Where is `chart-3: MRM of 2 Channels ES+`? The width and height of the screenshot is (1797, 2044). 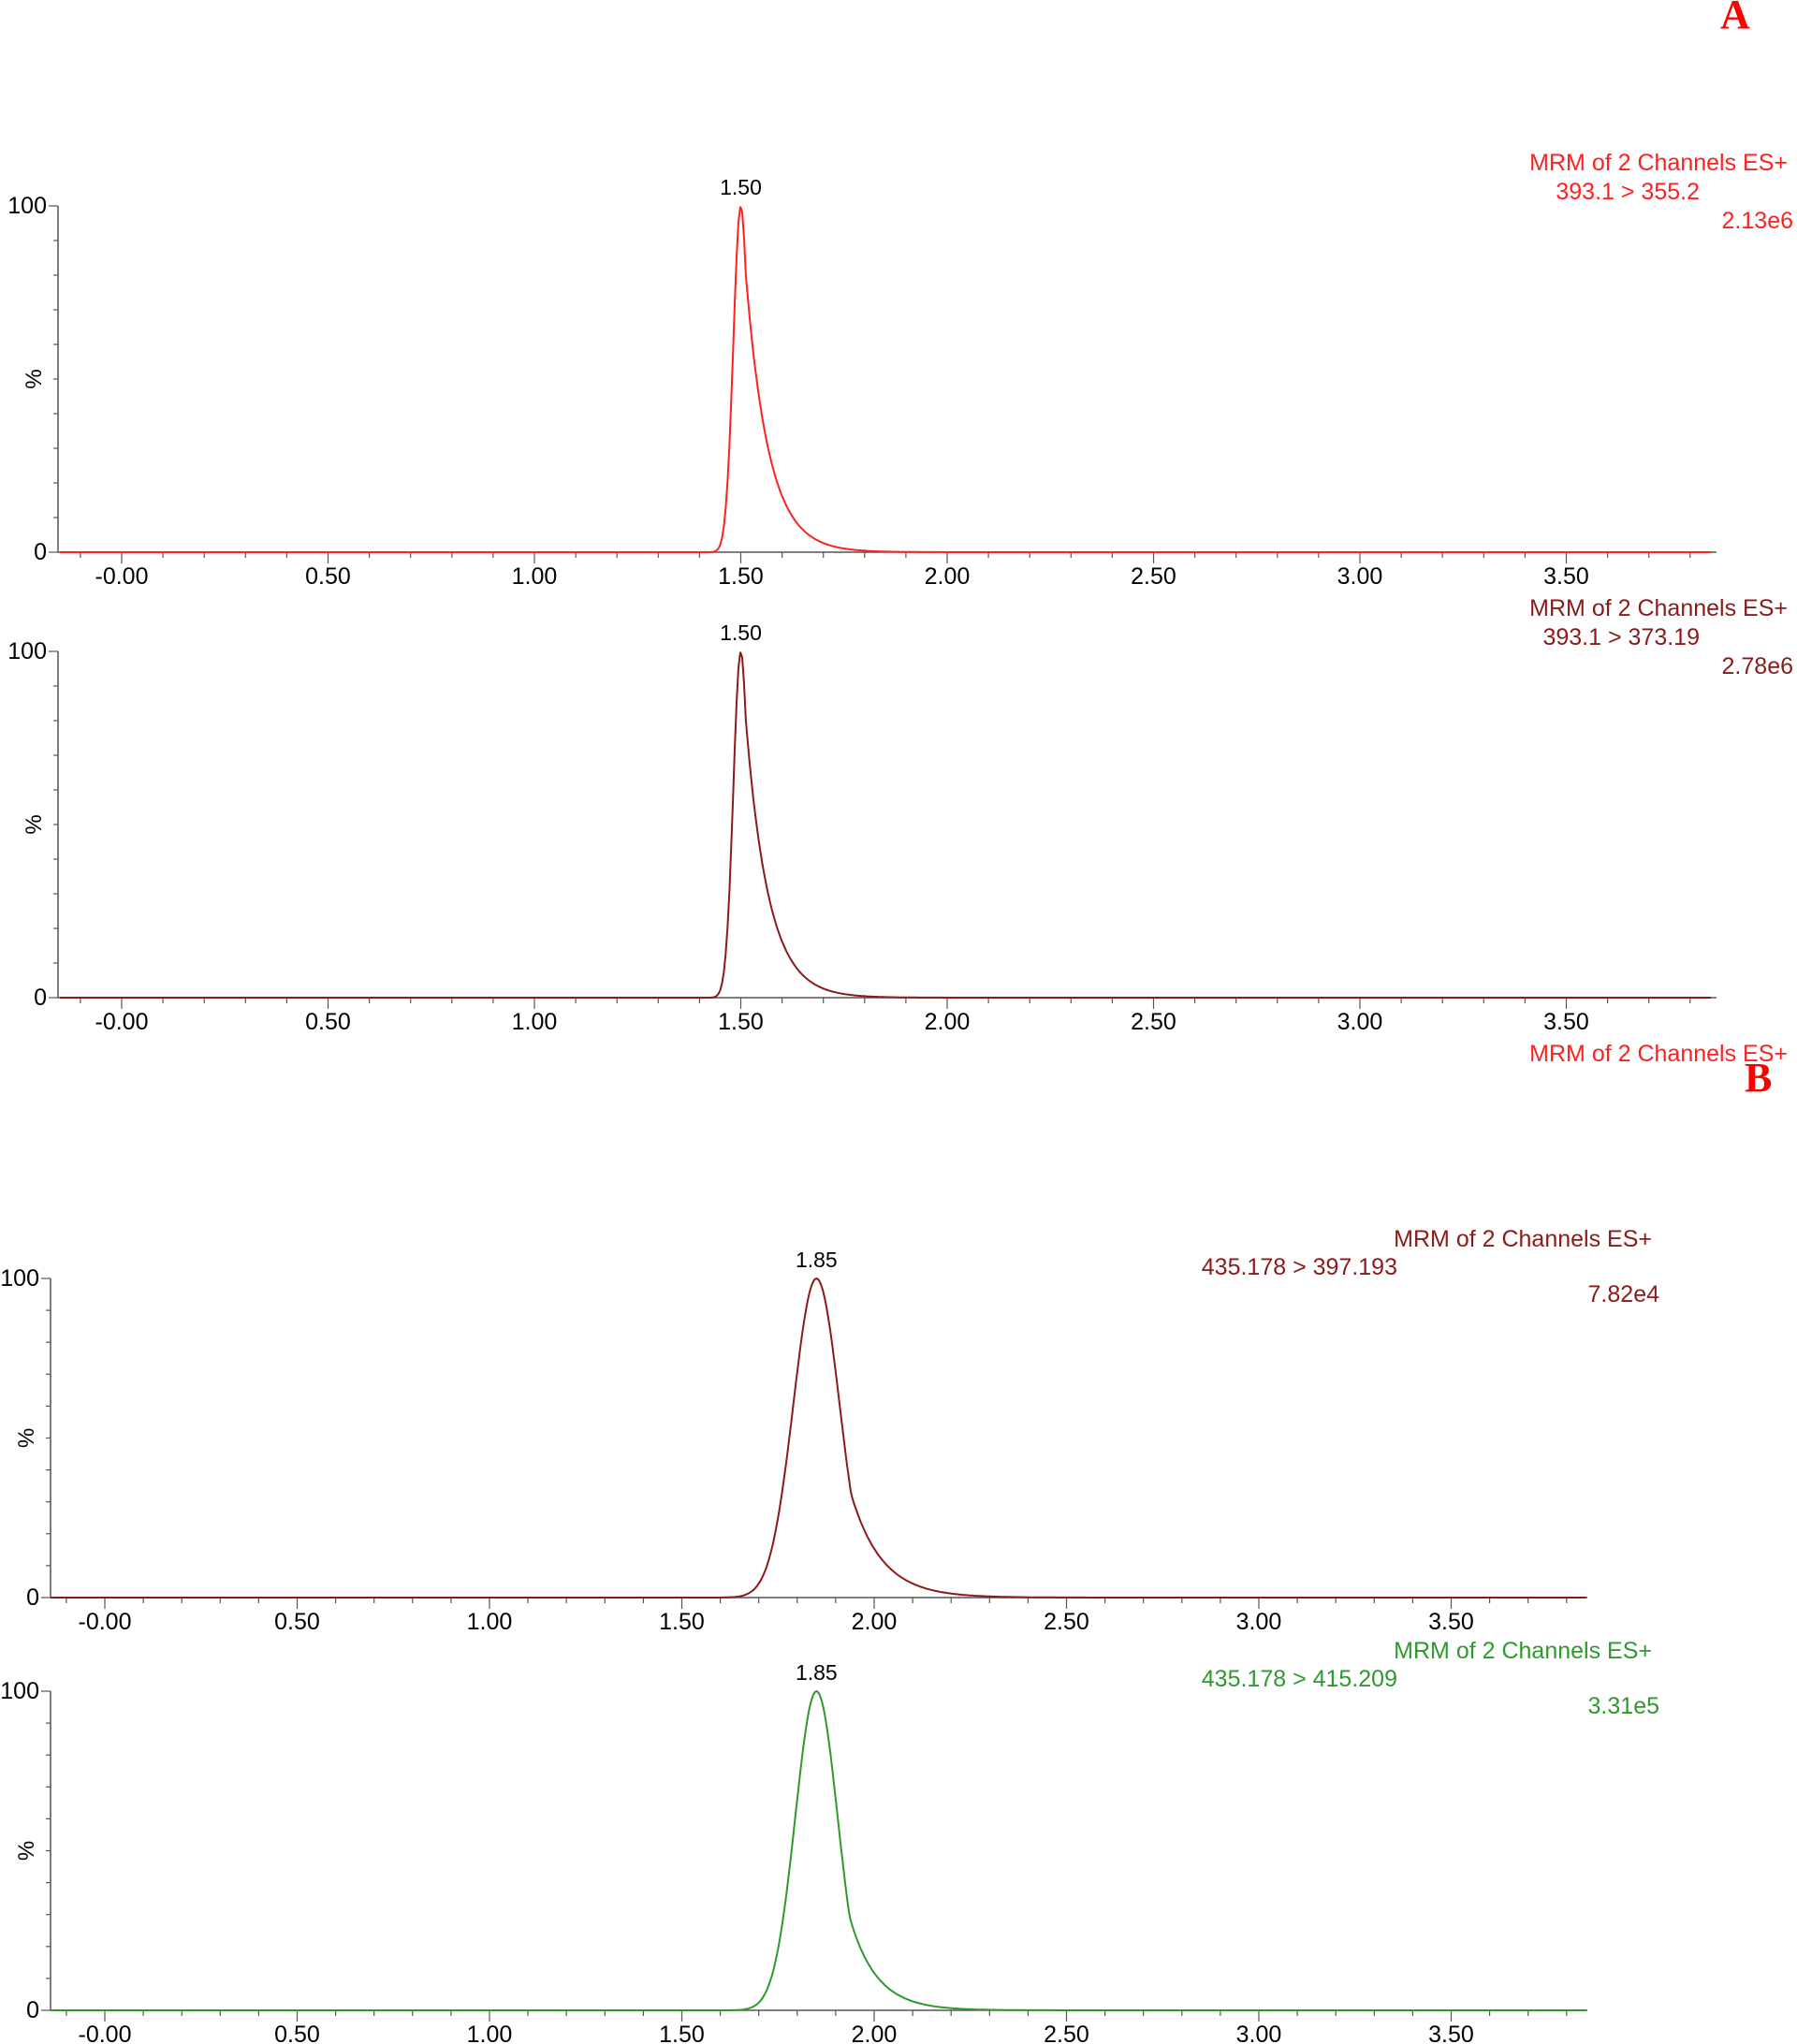 chart-3: MRM of 2 Channels ES+ is located at coordinates (1658, 1054).